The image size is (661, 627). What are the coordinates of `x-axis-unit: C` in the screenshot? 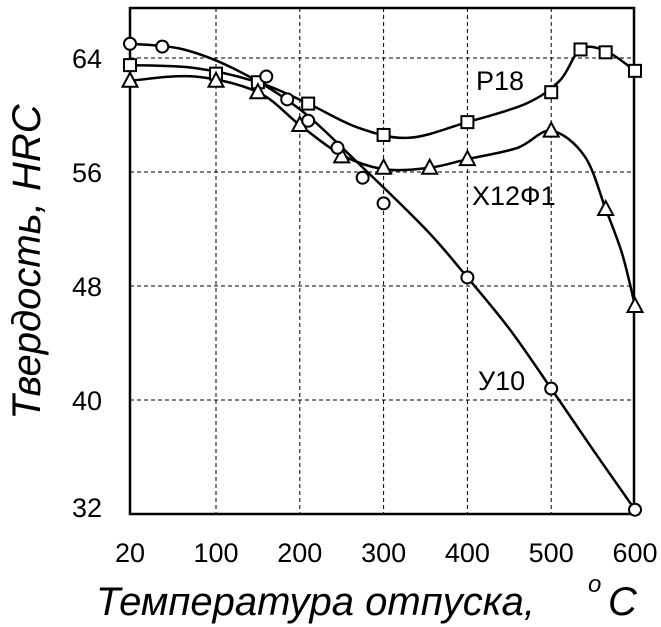 It's located at (623, 602).